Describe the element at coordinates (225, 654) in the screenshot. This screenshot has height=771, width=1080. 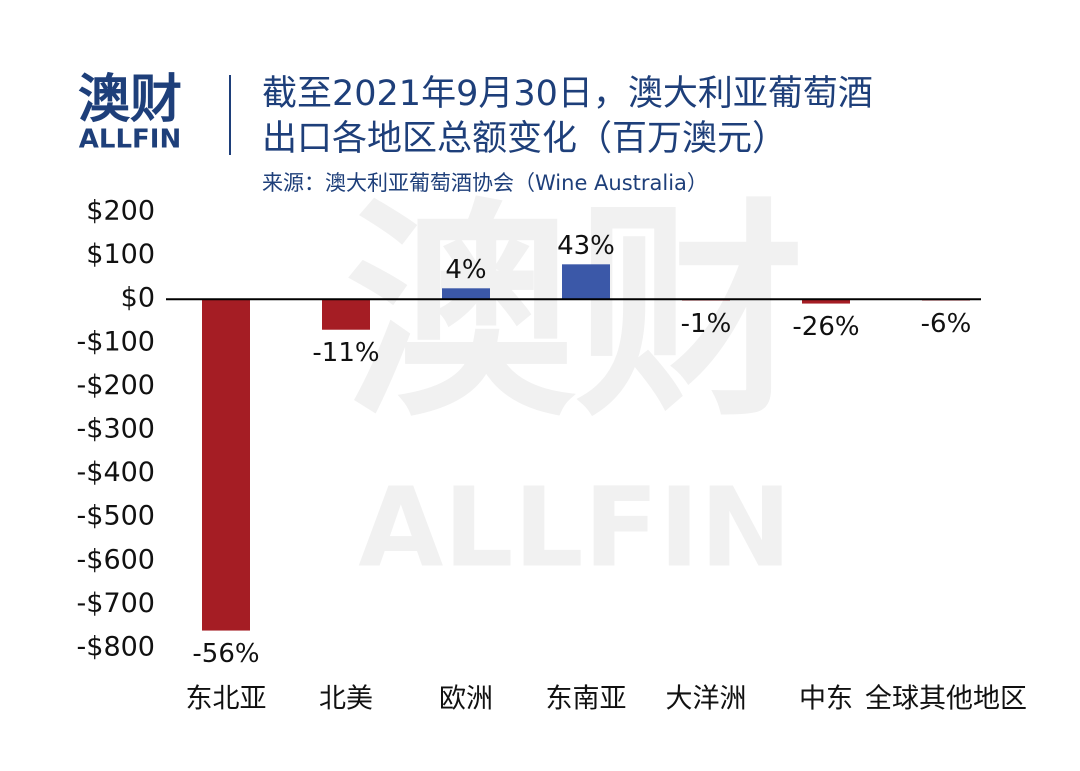
I see `change-label: -56%` at that location.